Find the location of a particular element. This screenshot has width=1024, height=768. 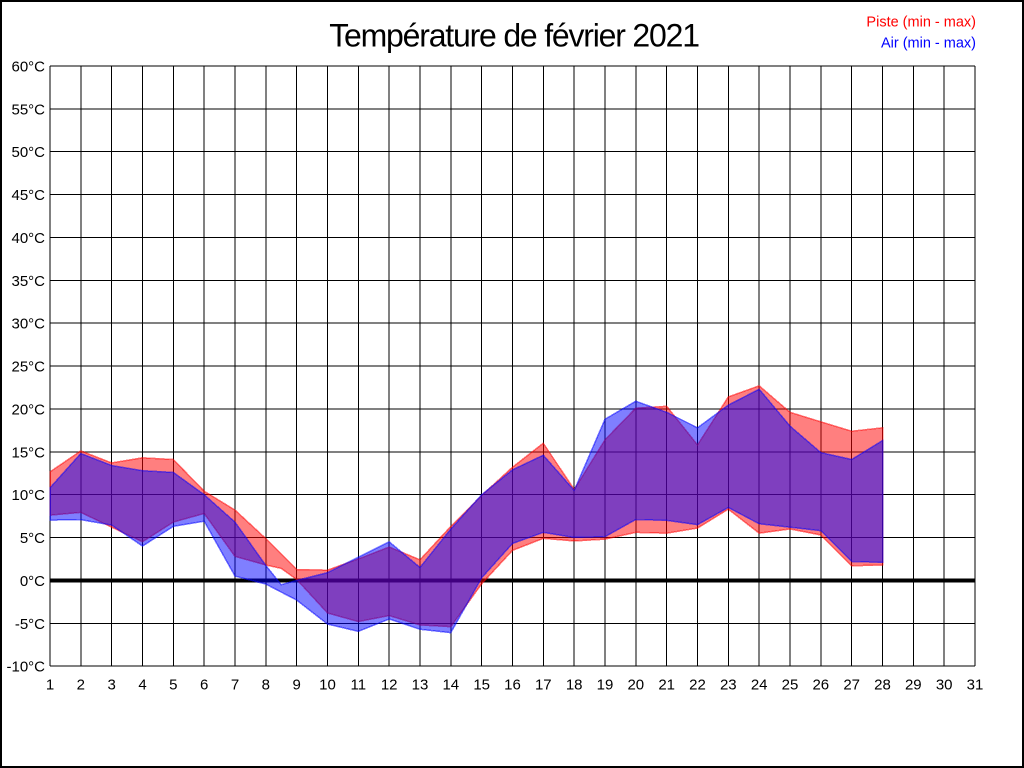

svg-text: 8 is located at coordinates (266, 684).